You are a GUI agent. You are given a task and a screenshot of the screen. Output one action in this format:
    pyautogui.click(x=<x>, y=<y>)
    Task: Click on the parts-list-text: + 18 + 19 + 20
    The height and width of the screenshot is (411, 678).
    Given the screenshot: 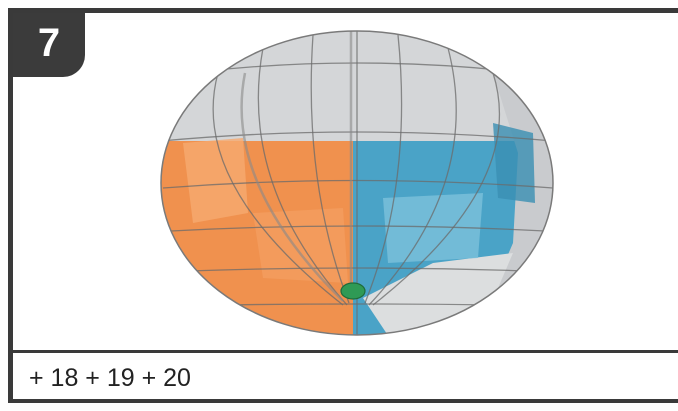 What is the action you would take?
    pyautogui.click(x=110, y=378)
    